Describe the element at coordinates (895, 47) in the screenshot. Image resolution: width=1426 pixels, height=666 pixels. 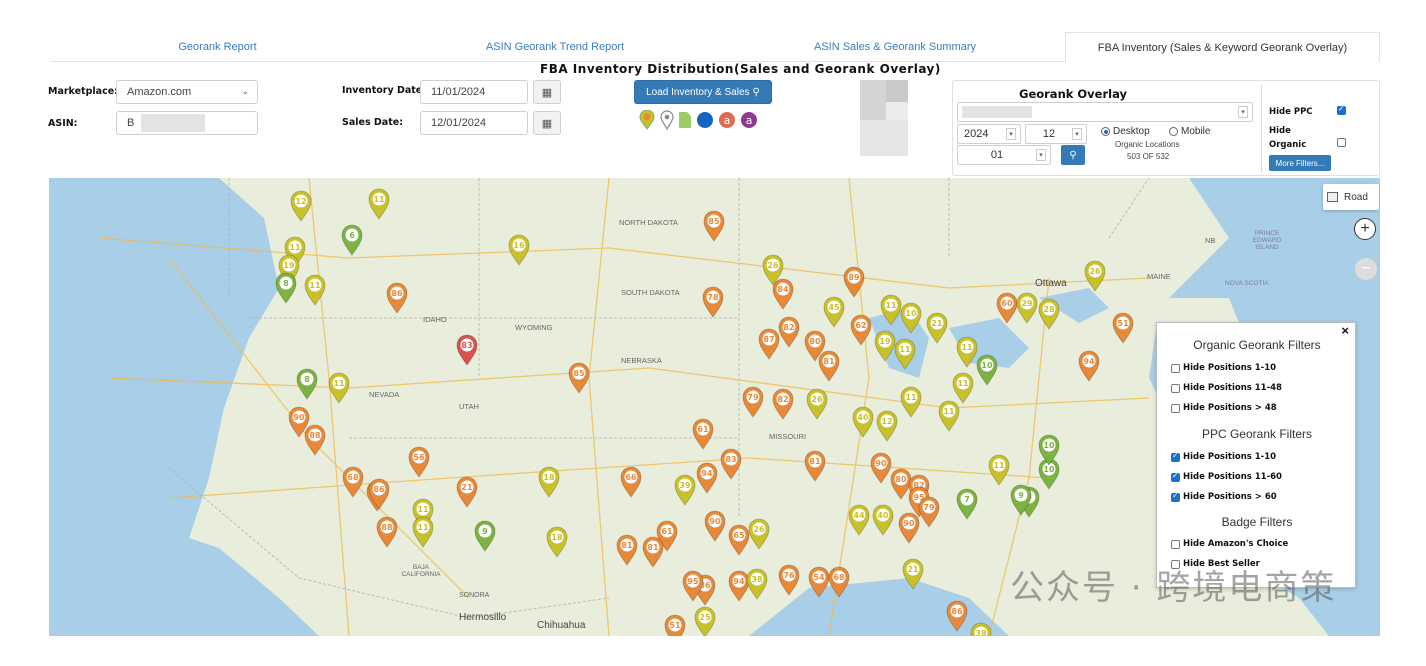
I see `tab-asin-sales-georank-summary: ASIN Sales & Georank Summary` at that location.